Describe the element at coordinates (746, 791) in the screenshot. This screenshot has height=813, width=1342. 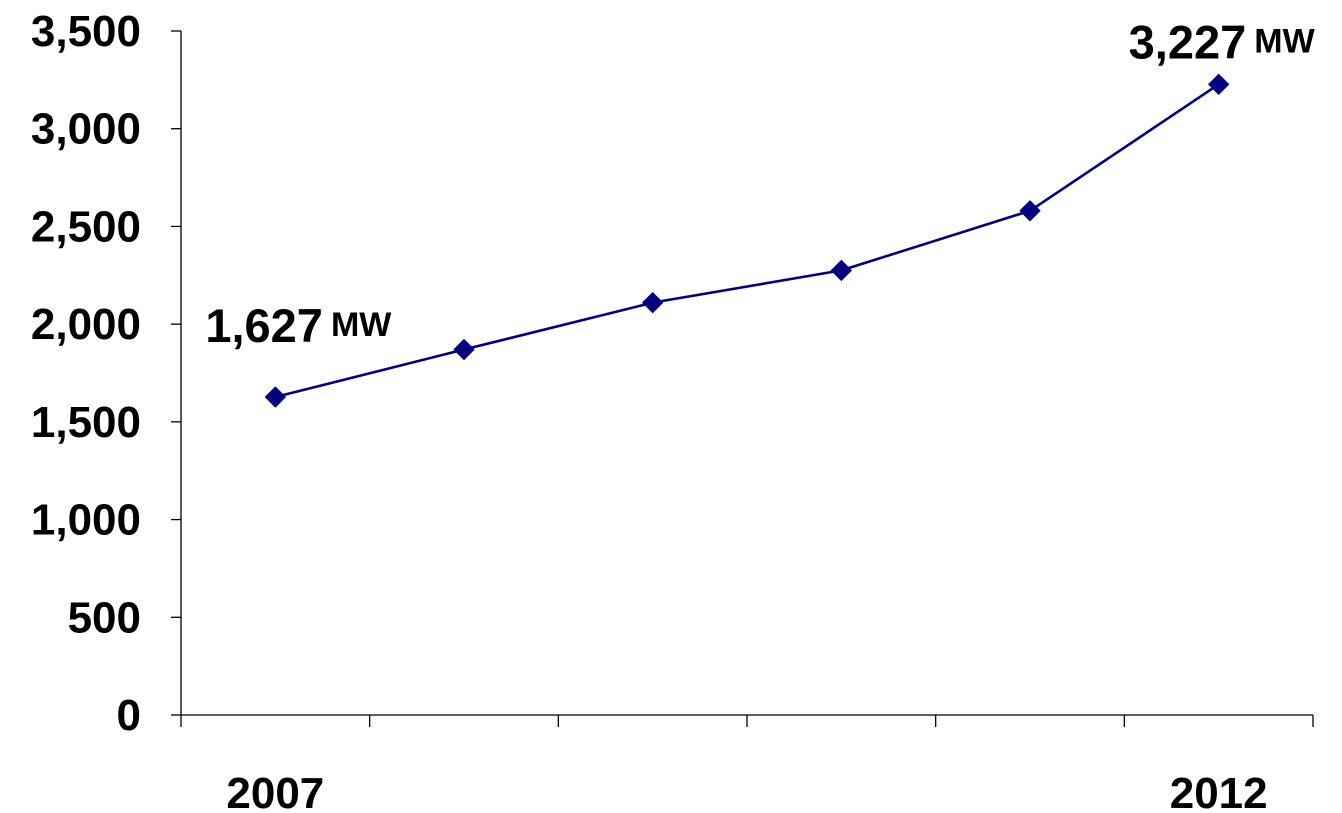
I see `x-tick-labels: 2007 2012` at that location.